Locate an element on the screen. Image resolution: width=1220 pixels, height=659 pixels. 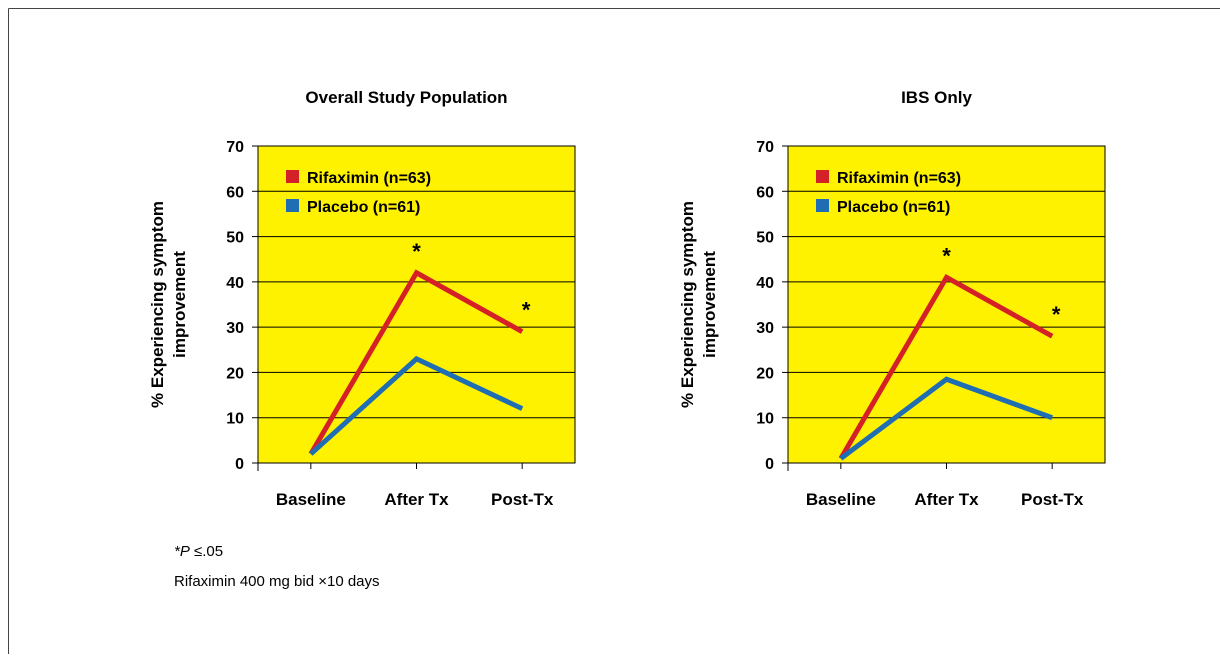
footnote-significance: *P ≤.05 is located at coordinates (198, 551).